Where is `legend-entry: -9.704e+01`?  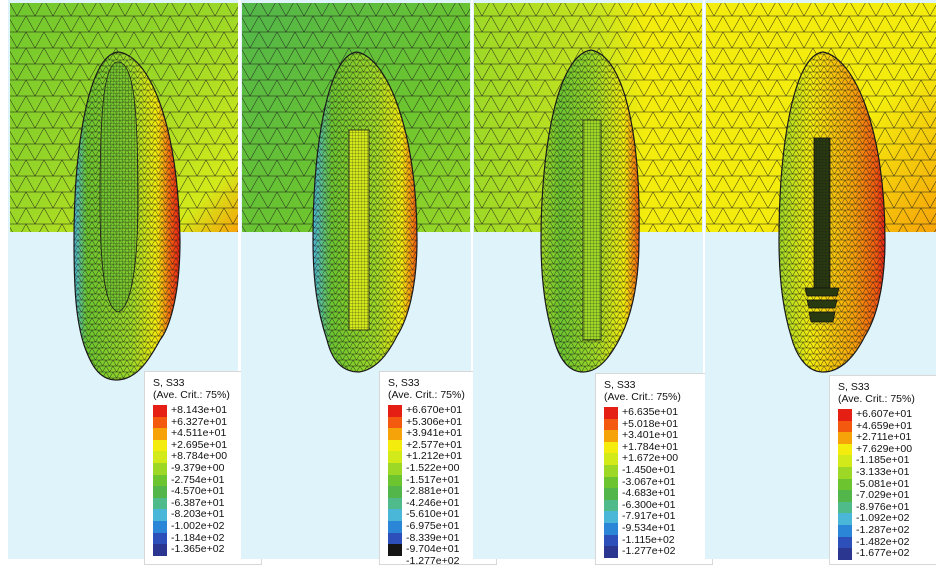 legend-entry: -9.704e+01 is located at coordinates (438, 550).